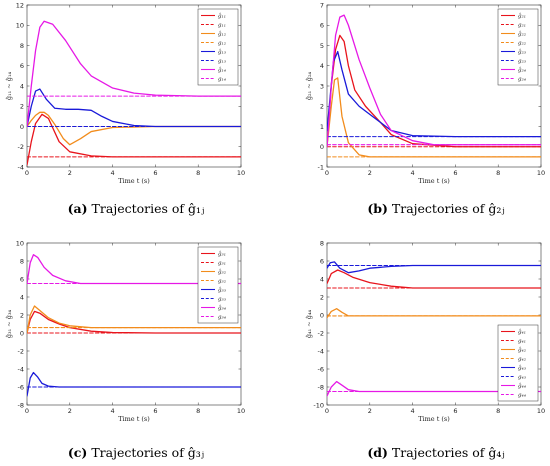 Image resolution: width=550 pixels, height=466 pixels. What do you see at coordinates (522, 360) in the screenshot?
I see `legend-entry: g₄₂` at bounding box center [522, 360].